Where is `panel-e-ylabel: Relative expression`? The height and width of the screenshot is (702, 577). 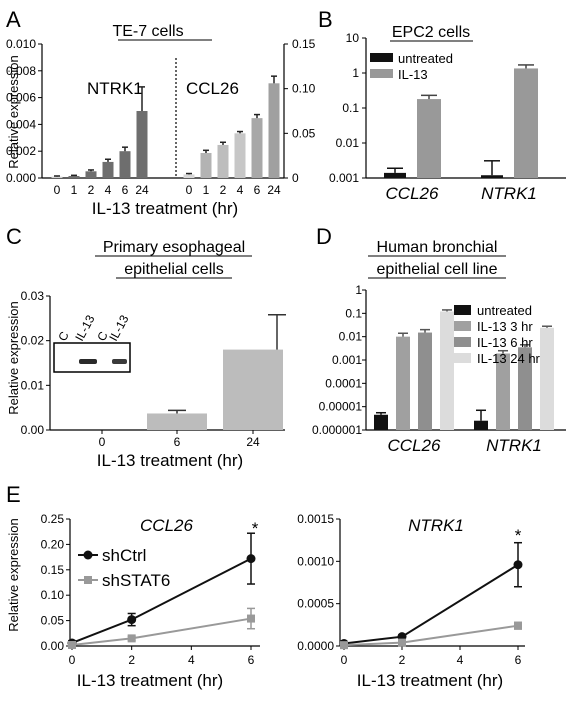
panel-e-ylabel: Relative expression is located at coordinates (13, 574).